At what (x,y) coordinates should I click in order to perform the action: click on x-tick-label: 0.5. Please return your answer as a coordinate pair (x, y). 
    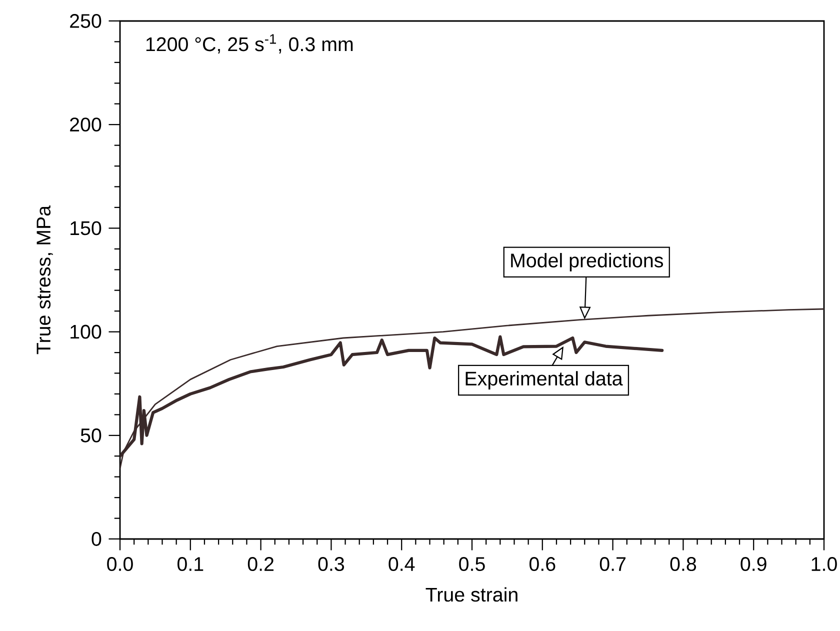
    Looking at the image, I should click on (472, 564).